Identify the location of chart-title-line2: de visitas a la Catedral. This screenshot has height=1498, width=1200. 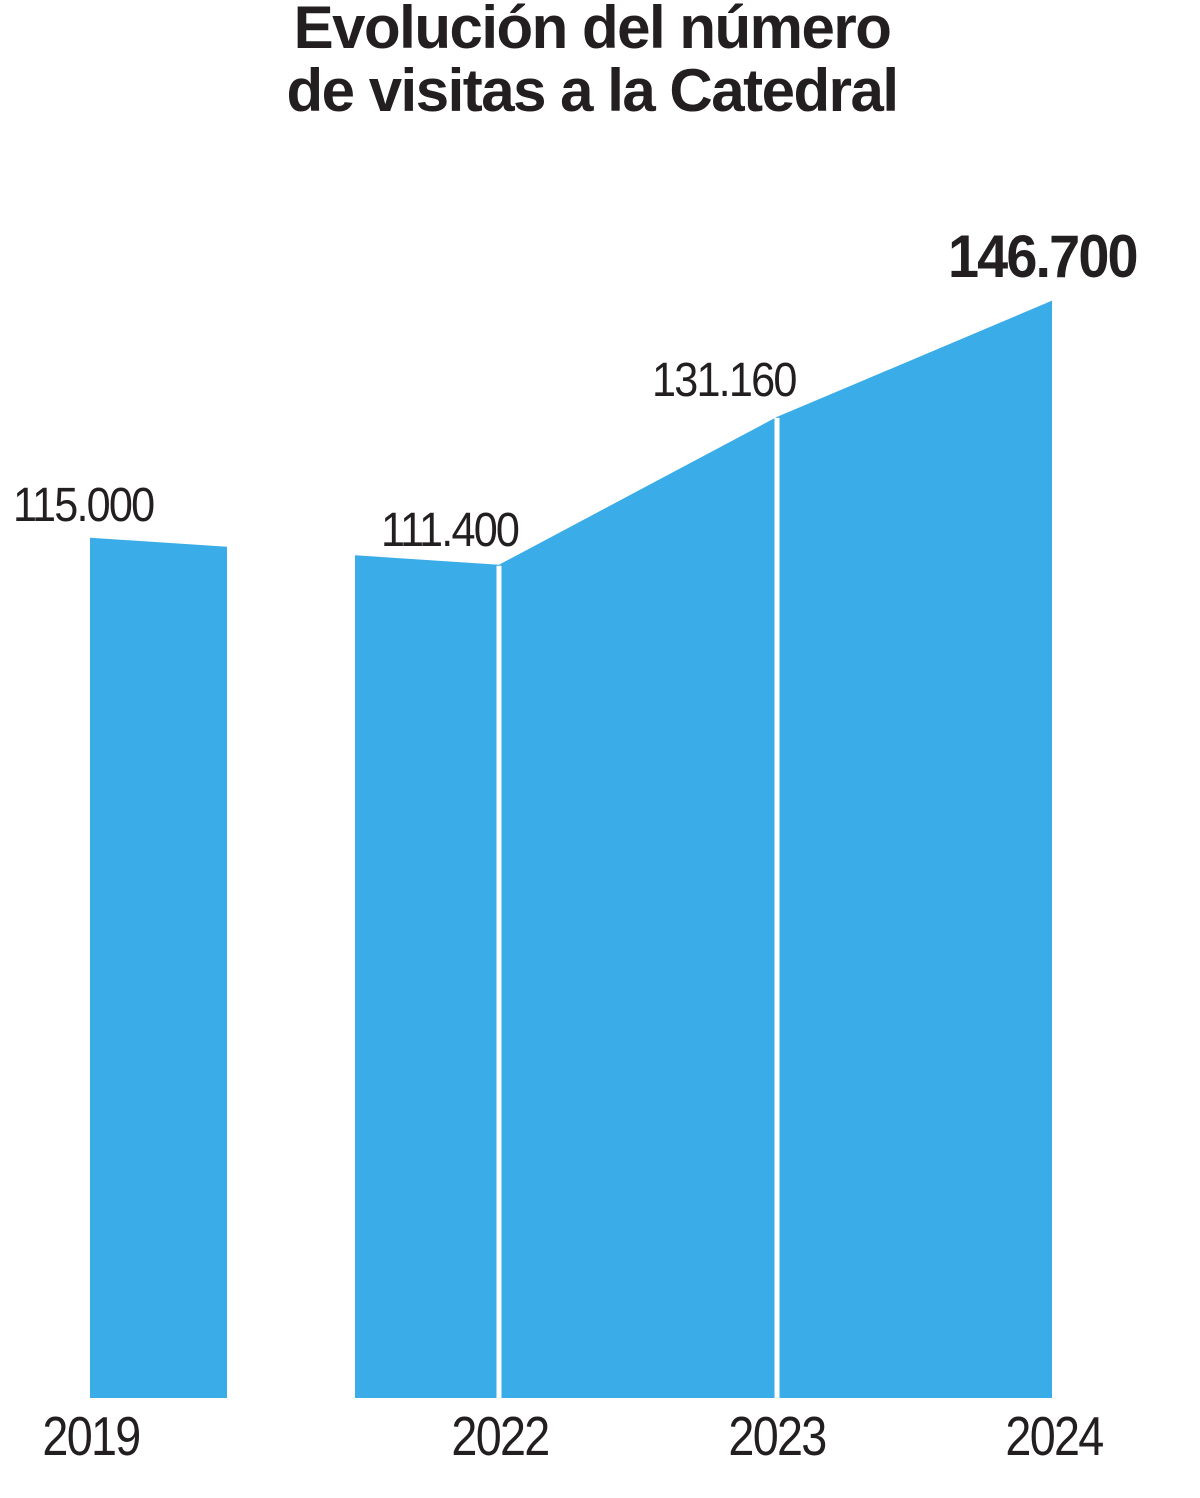
(593, 90).